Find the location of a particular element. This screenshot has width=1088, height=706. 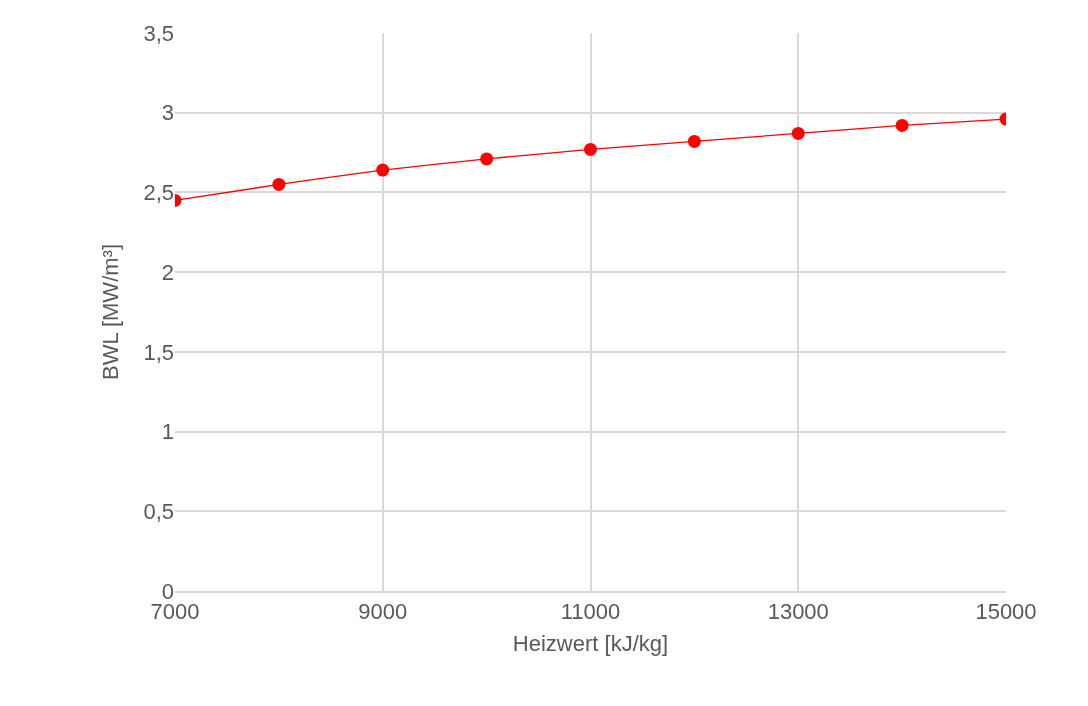

y-tick-label: 2,5 is located at coordinates (158, 193).